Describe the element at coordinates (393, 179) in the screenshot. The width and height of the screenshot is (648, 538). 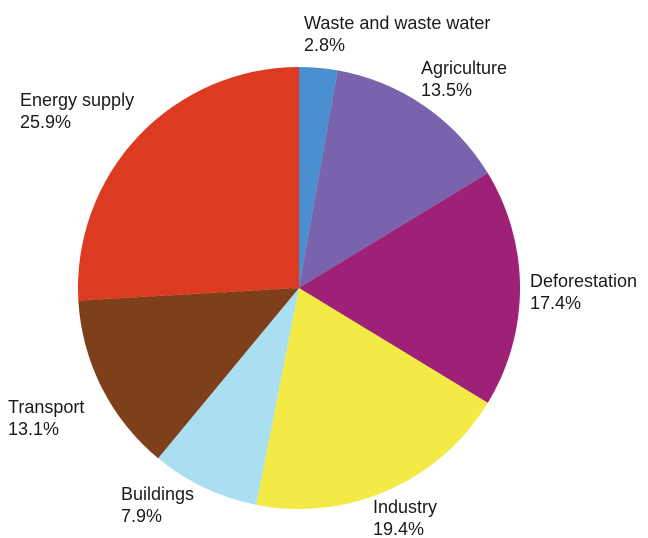
I see `pie-slice-agriculture` at that location.